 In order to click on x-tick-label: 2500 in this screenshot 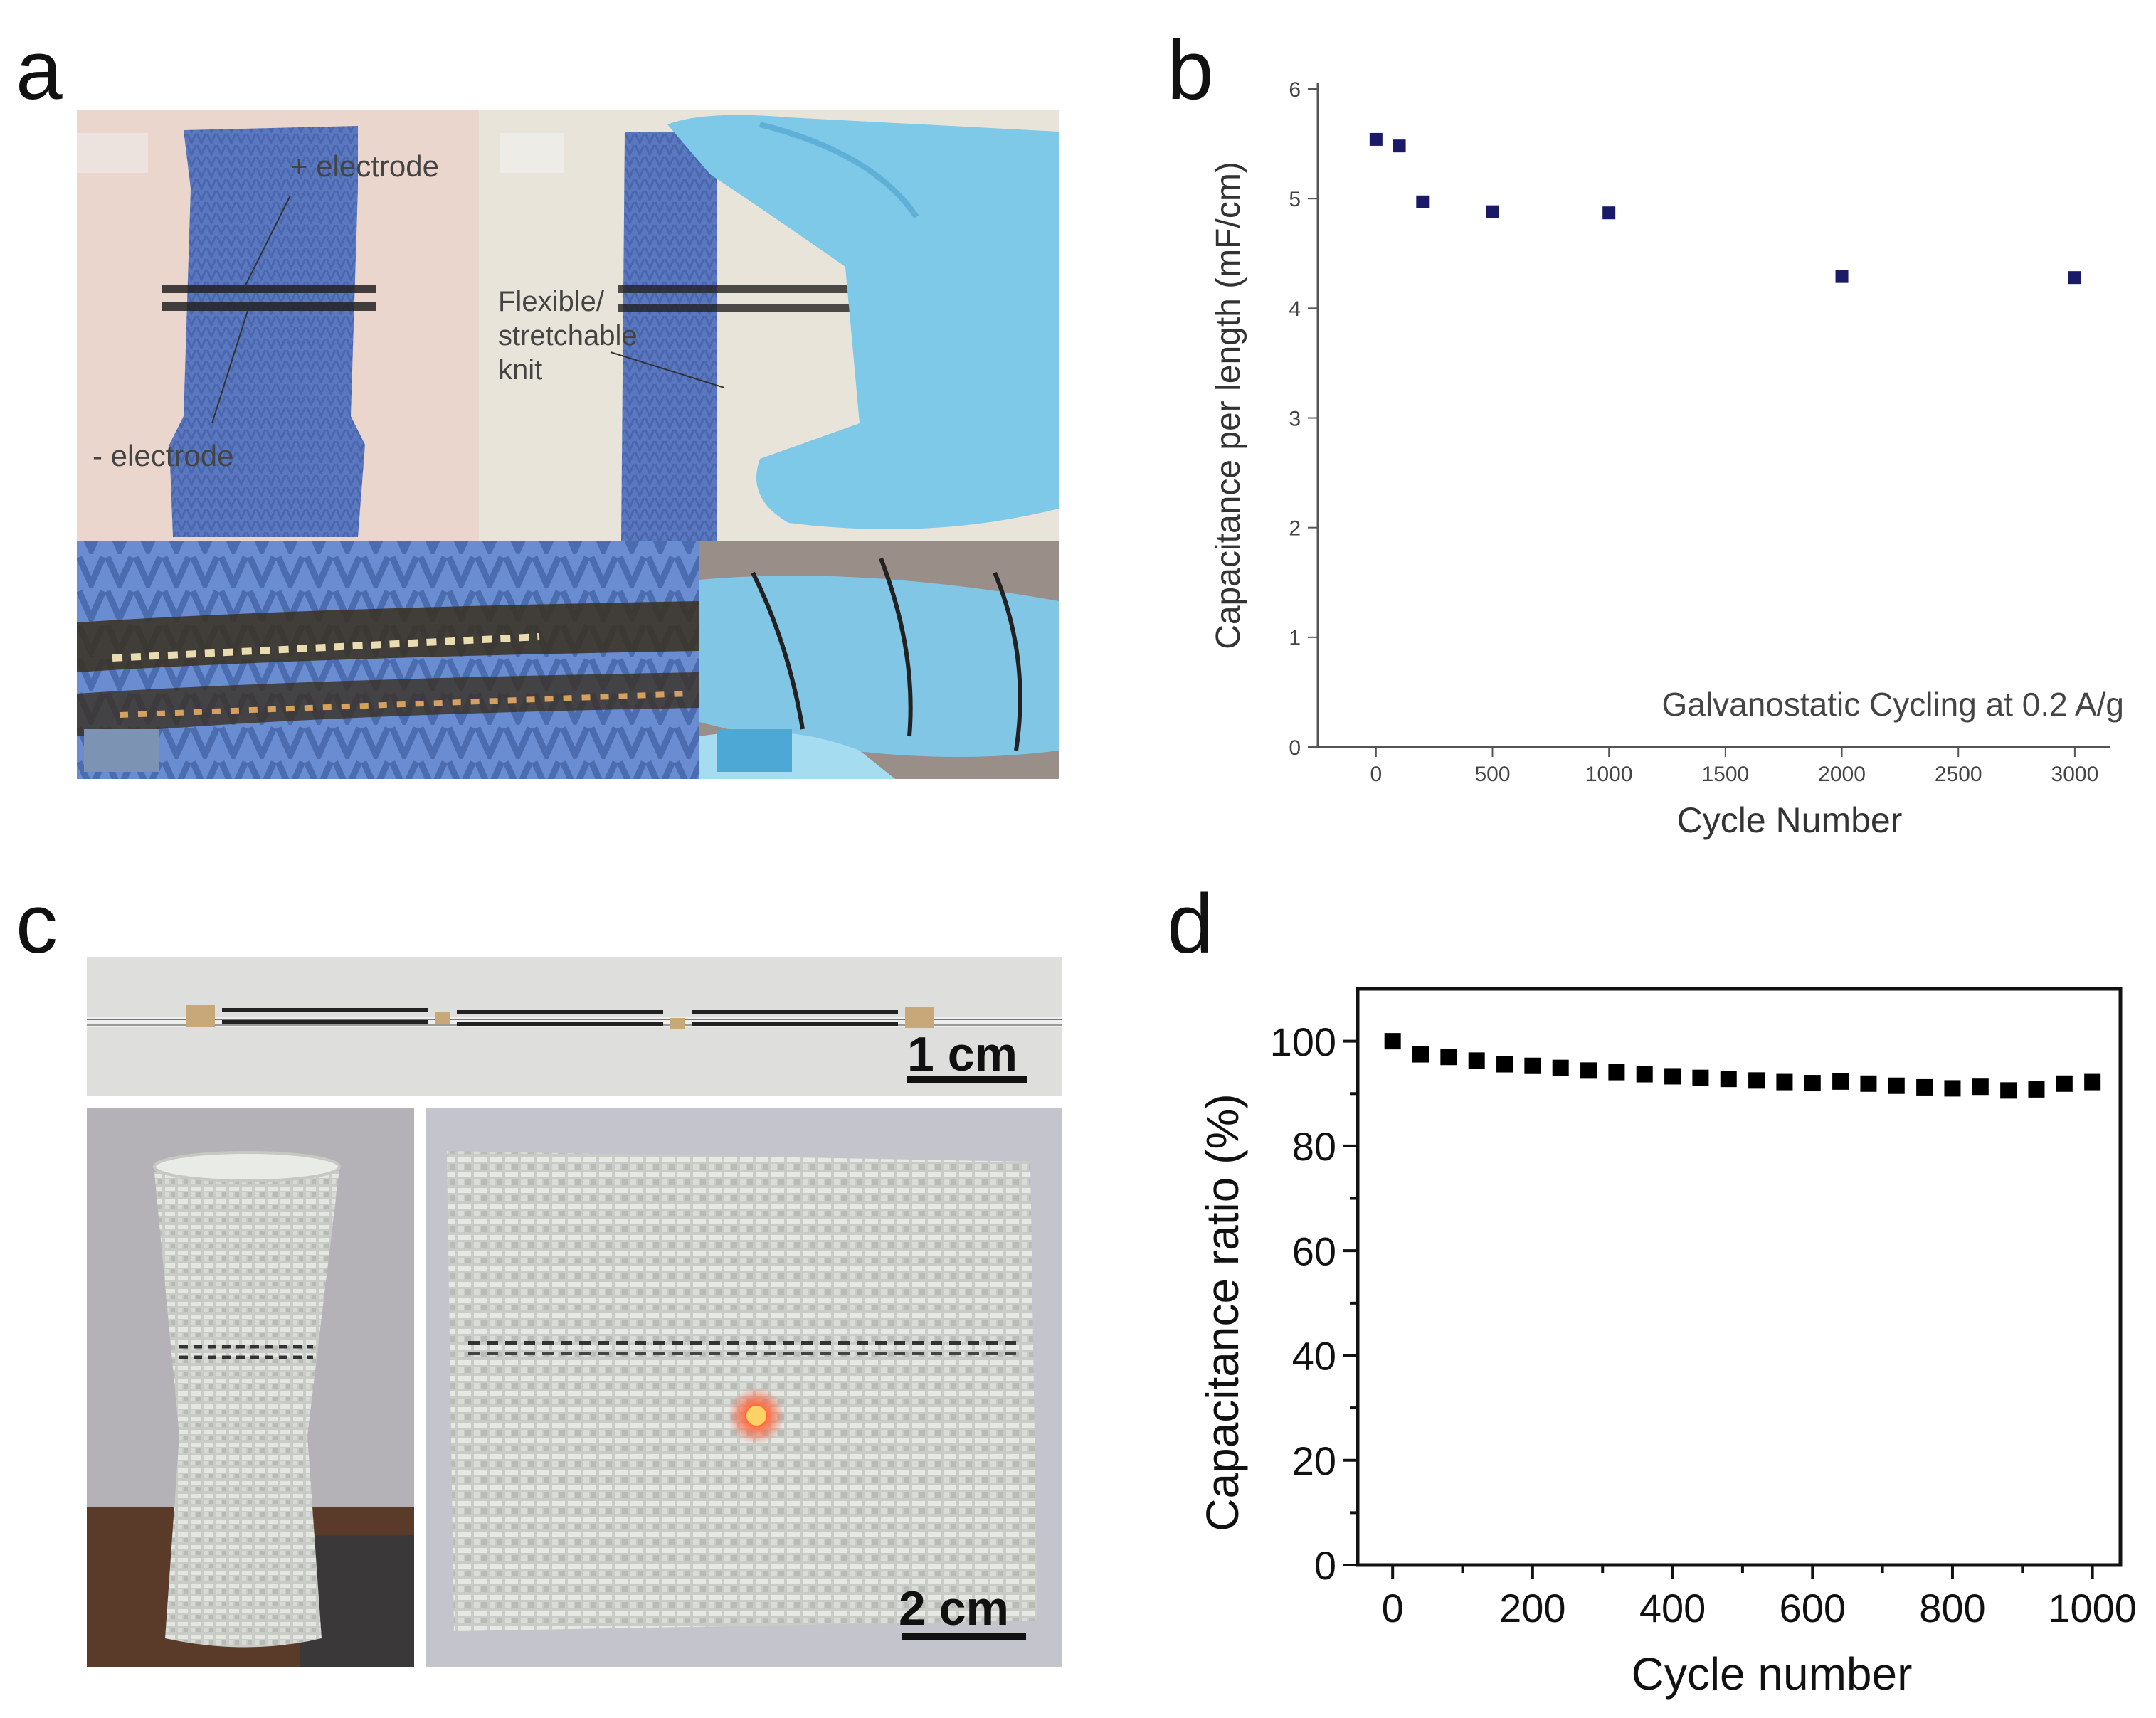, I will do `click(1958, 774)`.